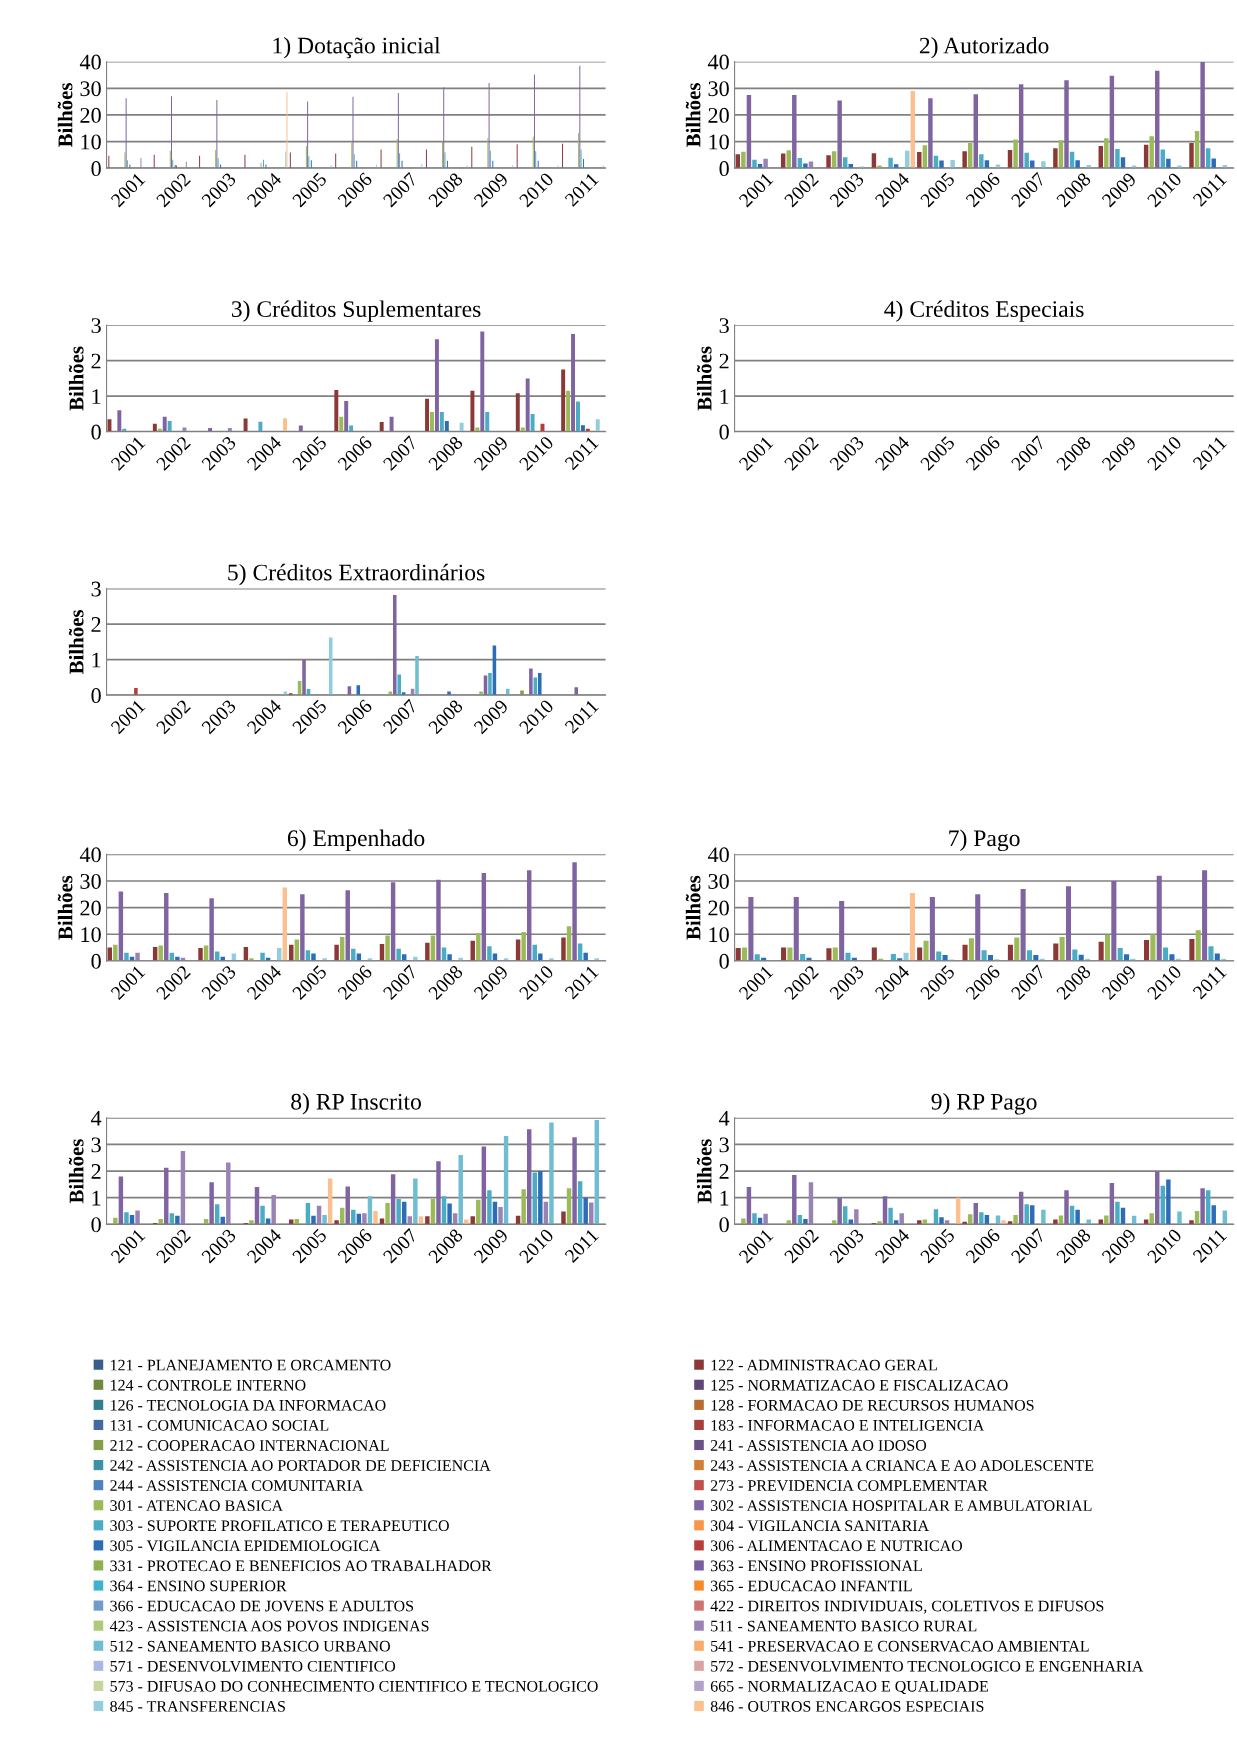 The image size is (1237, 1758). Describe the element at coordinates (859, 1385) in the screenshot. I see `legend-label: 125 - NORMATIZACAO E FISCALIZACAO` at that location.